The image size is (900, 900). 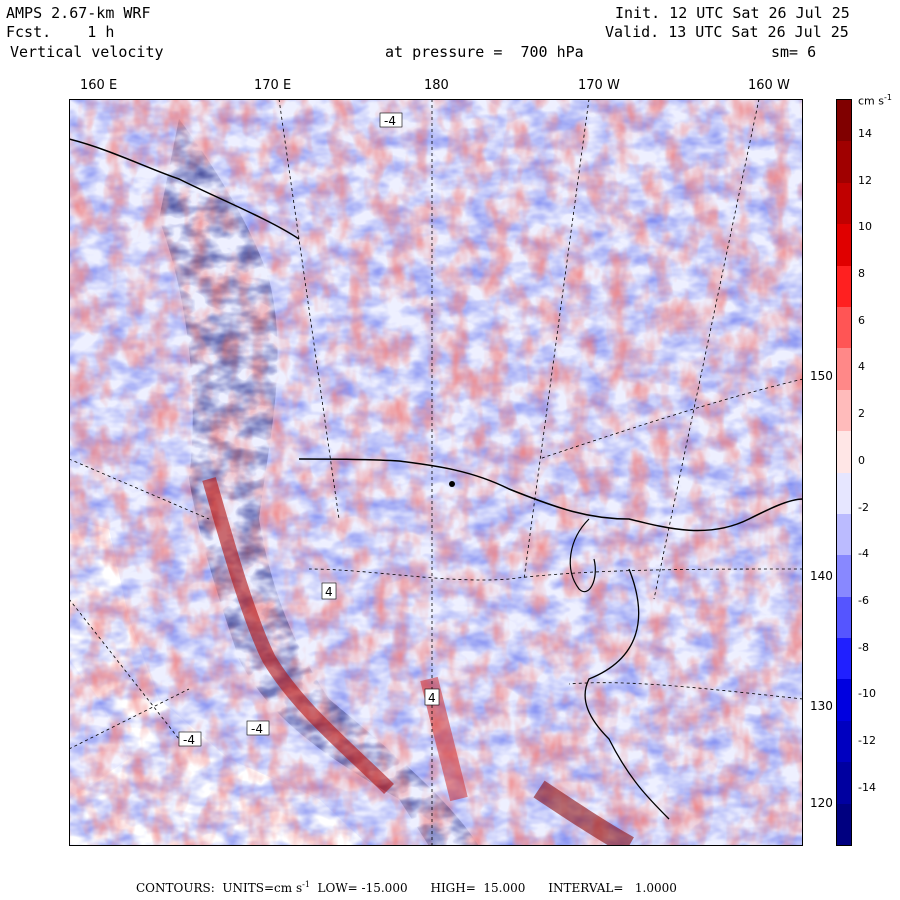 I want to click on strong-updraft-band, so click(x=298, y=635).